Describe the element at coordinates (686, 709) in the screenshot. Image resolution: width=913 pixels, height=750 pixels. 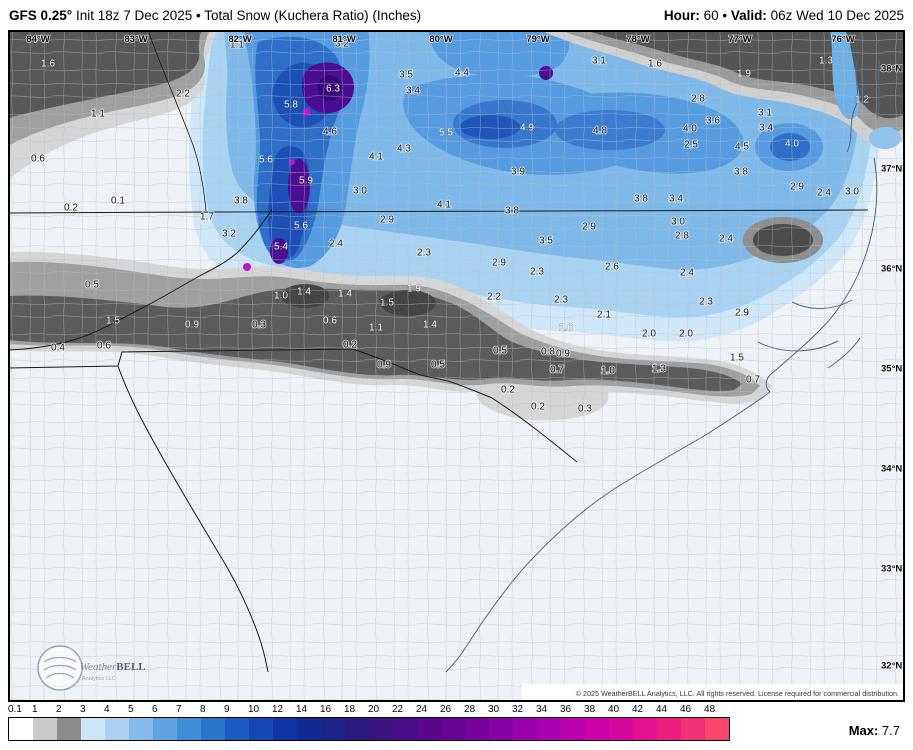
I see `colorbar-tick: 46` at that location.